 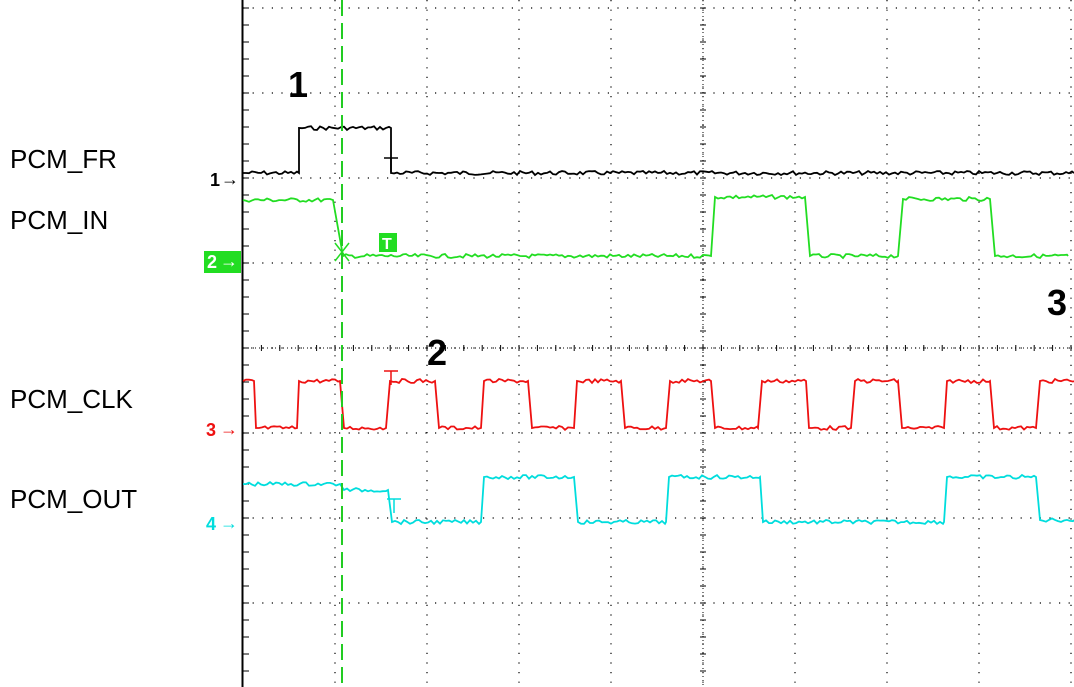 I want to click on trigger-label: T, so click(x=387, y=244).